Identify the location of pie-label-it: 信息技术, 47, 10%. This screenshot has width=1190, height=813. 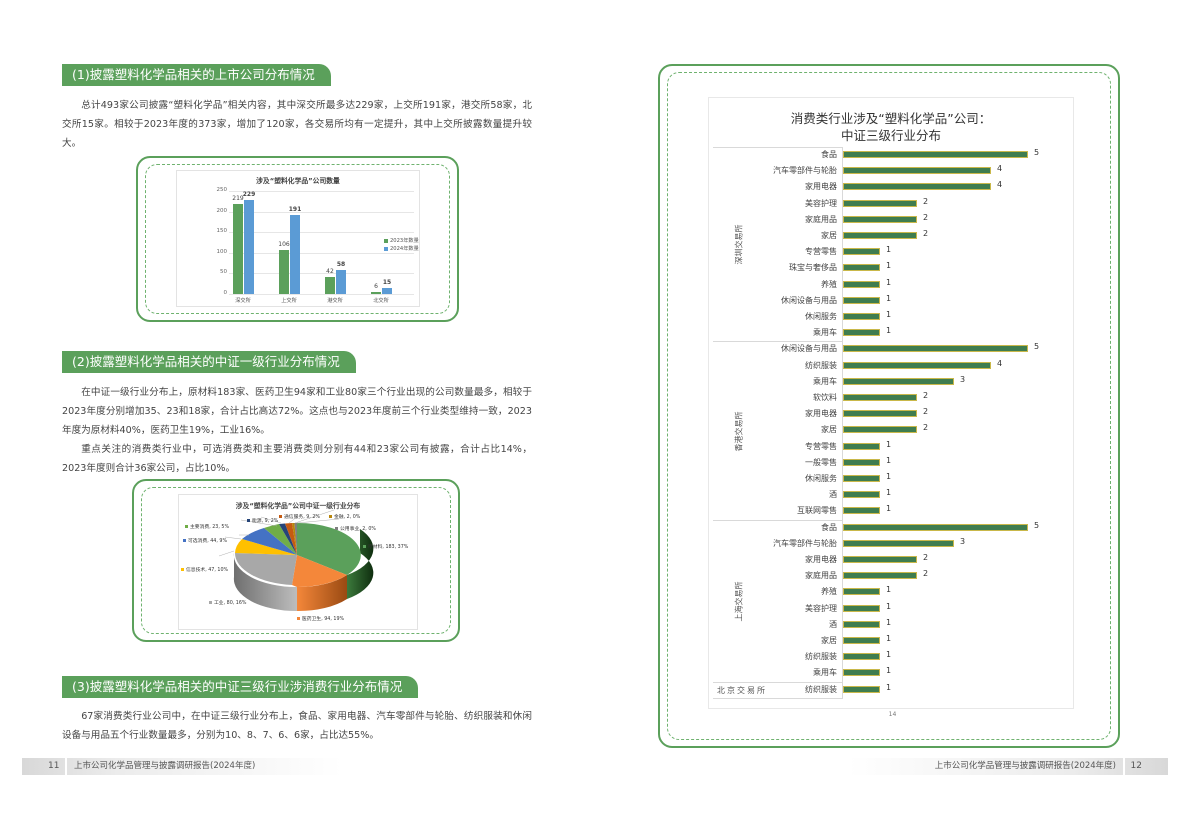
(204, 569).